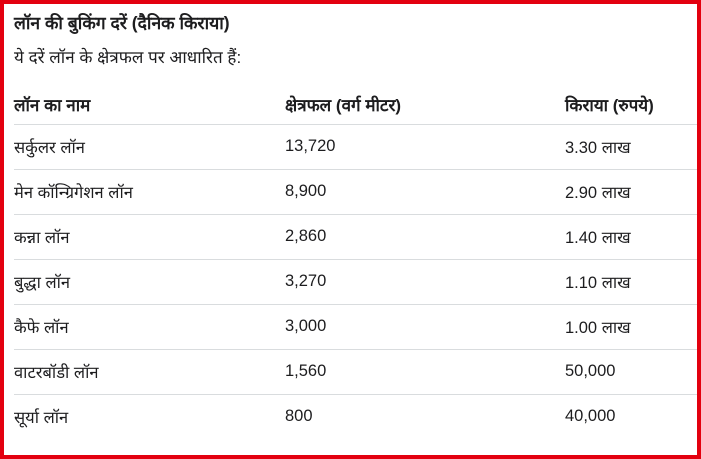 The width and height of the screenshot is (701, 459). I want to click on table-row: कैफे लॉन 3,000 1.00 लाख, so click(355, 326).